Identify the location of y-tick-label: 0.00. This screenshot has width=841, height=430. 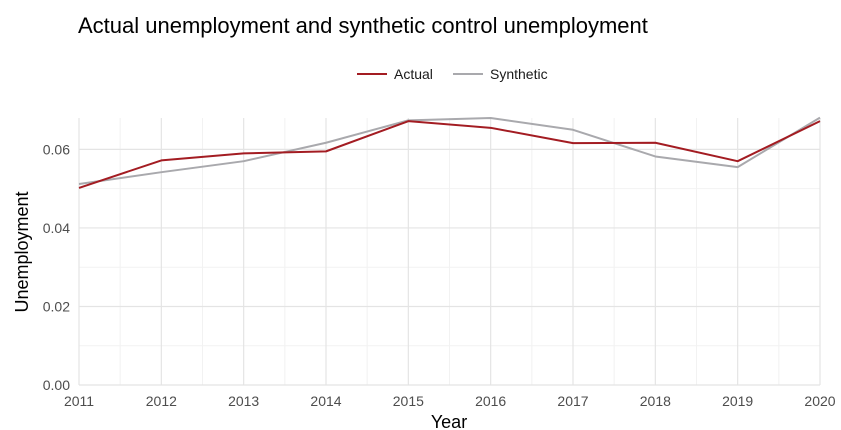
(56, 385).